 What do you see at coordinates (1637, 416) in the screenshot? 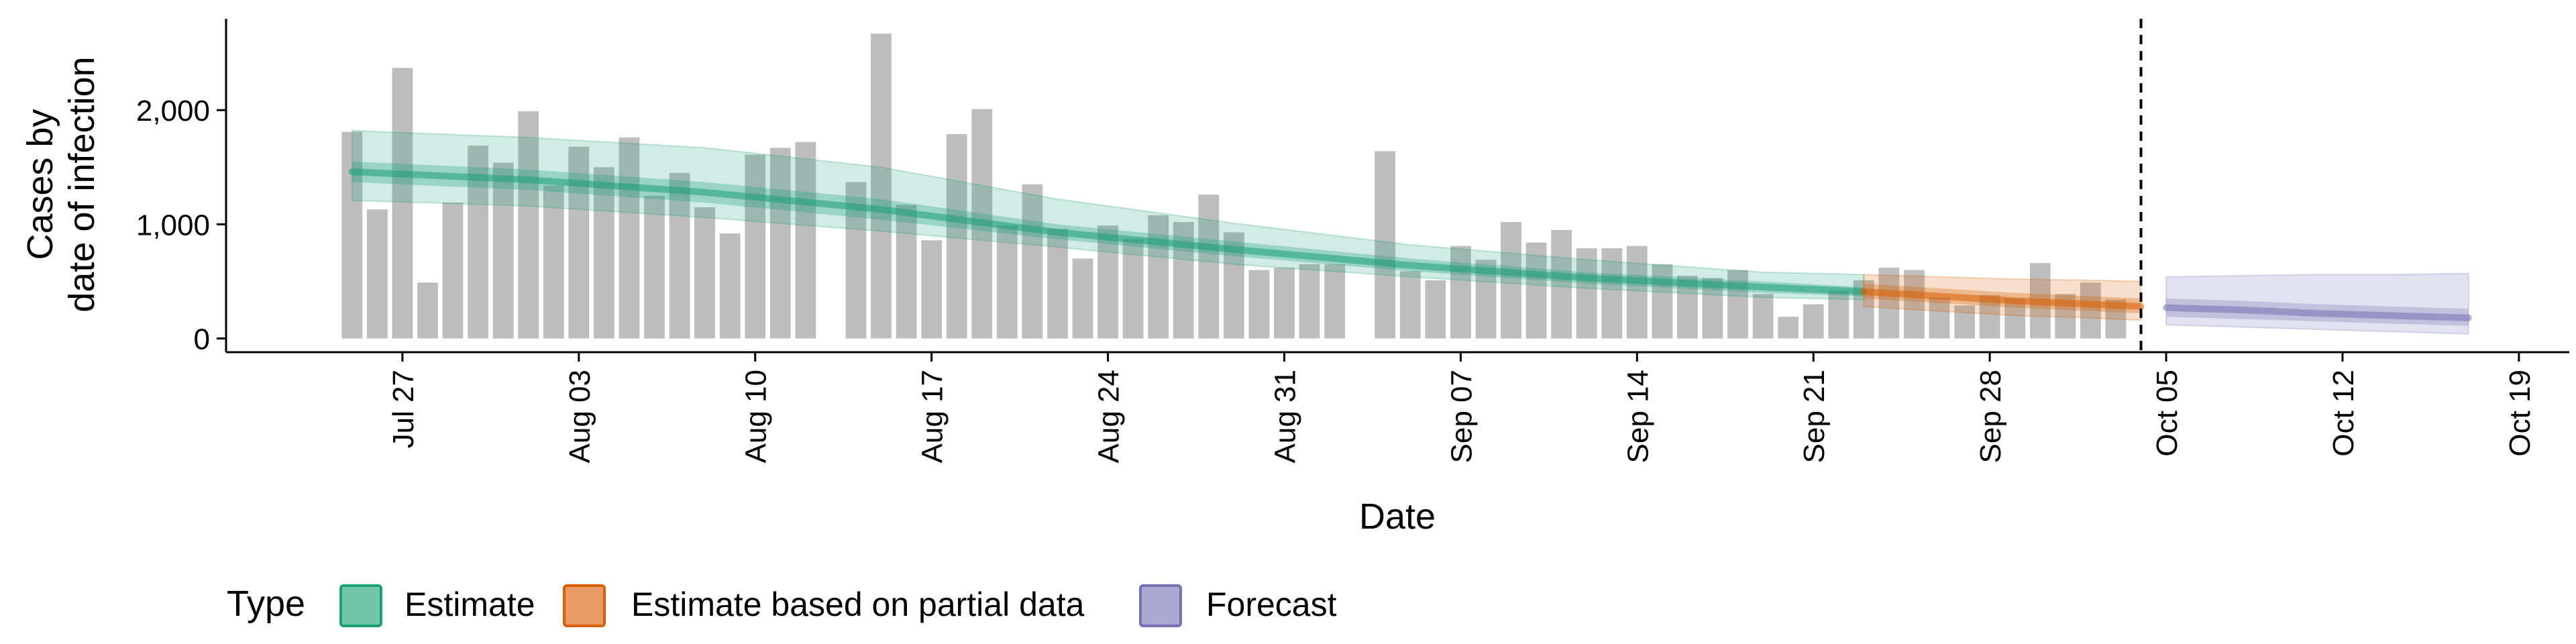
I see `x-tick-label: Sep 14` at bounding box center [1637, 416].